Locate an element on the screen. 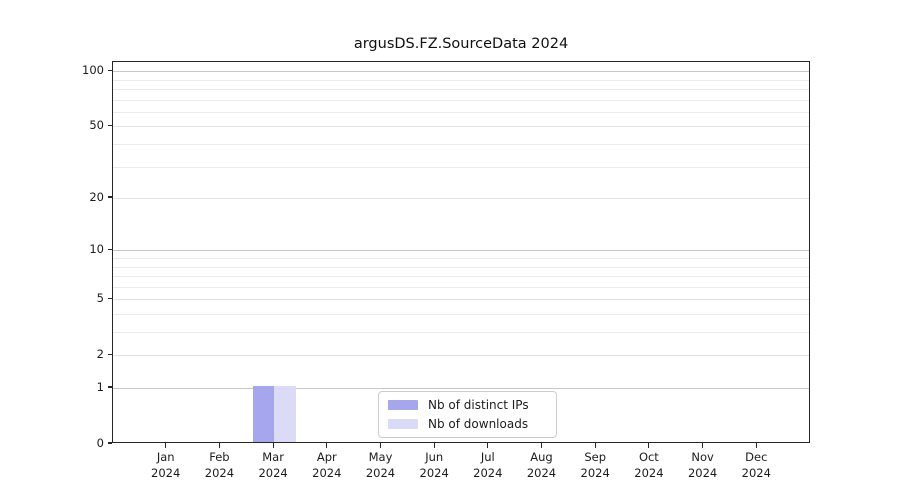  y-tick-label: 10 is located at coordinates (96, 248).